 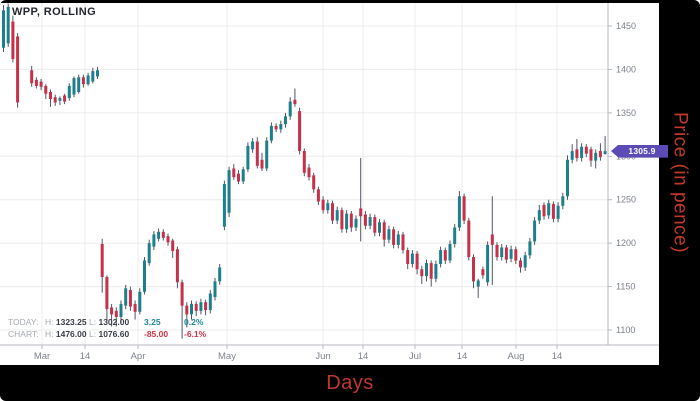 What do you see at coordinates (194, 322) in the screenshot?
I see `today-change-pct: 0.2%` at bounding box center [194, 322].